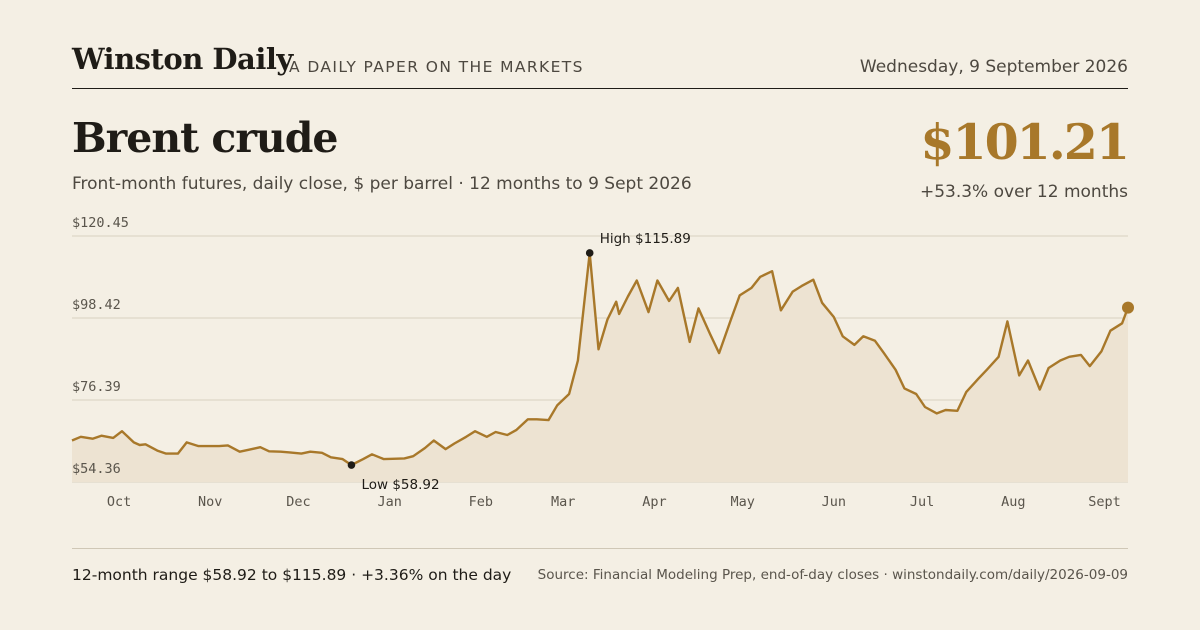 The height and width of the screenshot is (630, 1200). I want to click on y-axis-labels: $54.36 $76.39 $98.42 $120.45, so click(100, 346).